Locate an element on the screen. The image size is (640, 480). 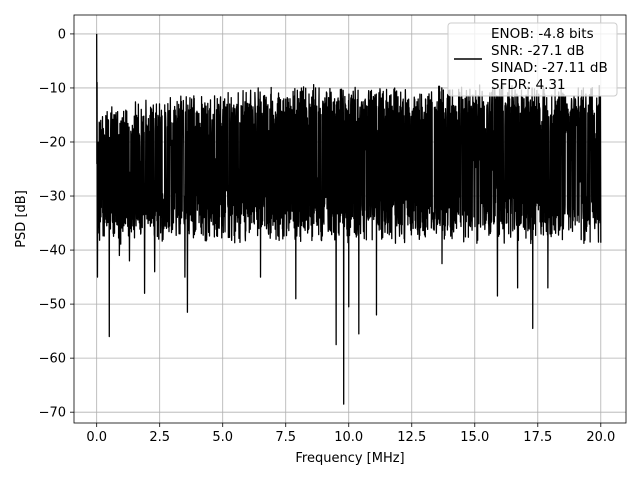
legend-enob: ENOB: -4.8 bits is located at coordinates (542, 34).